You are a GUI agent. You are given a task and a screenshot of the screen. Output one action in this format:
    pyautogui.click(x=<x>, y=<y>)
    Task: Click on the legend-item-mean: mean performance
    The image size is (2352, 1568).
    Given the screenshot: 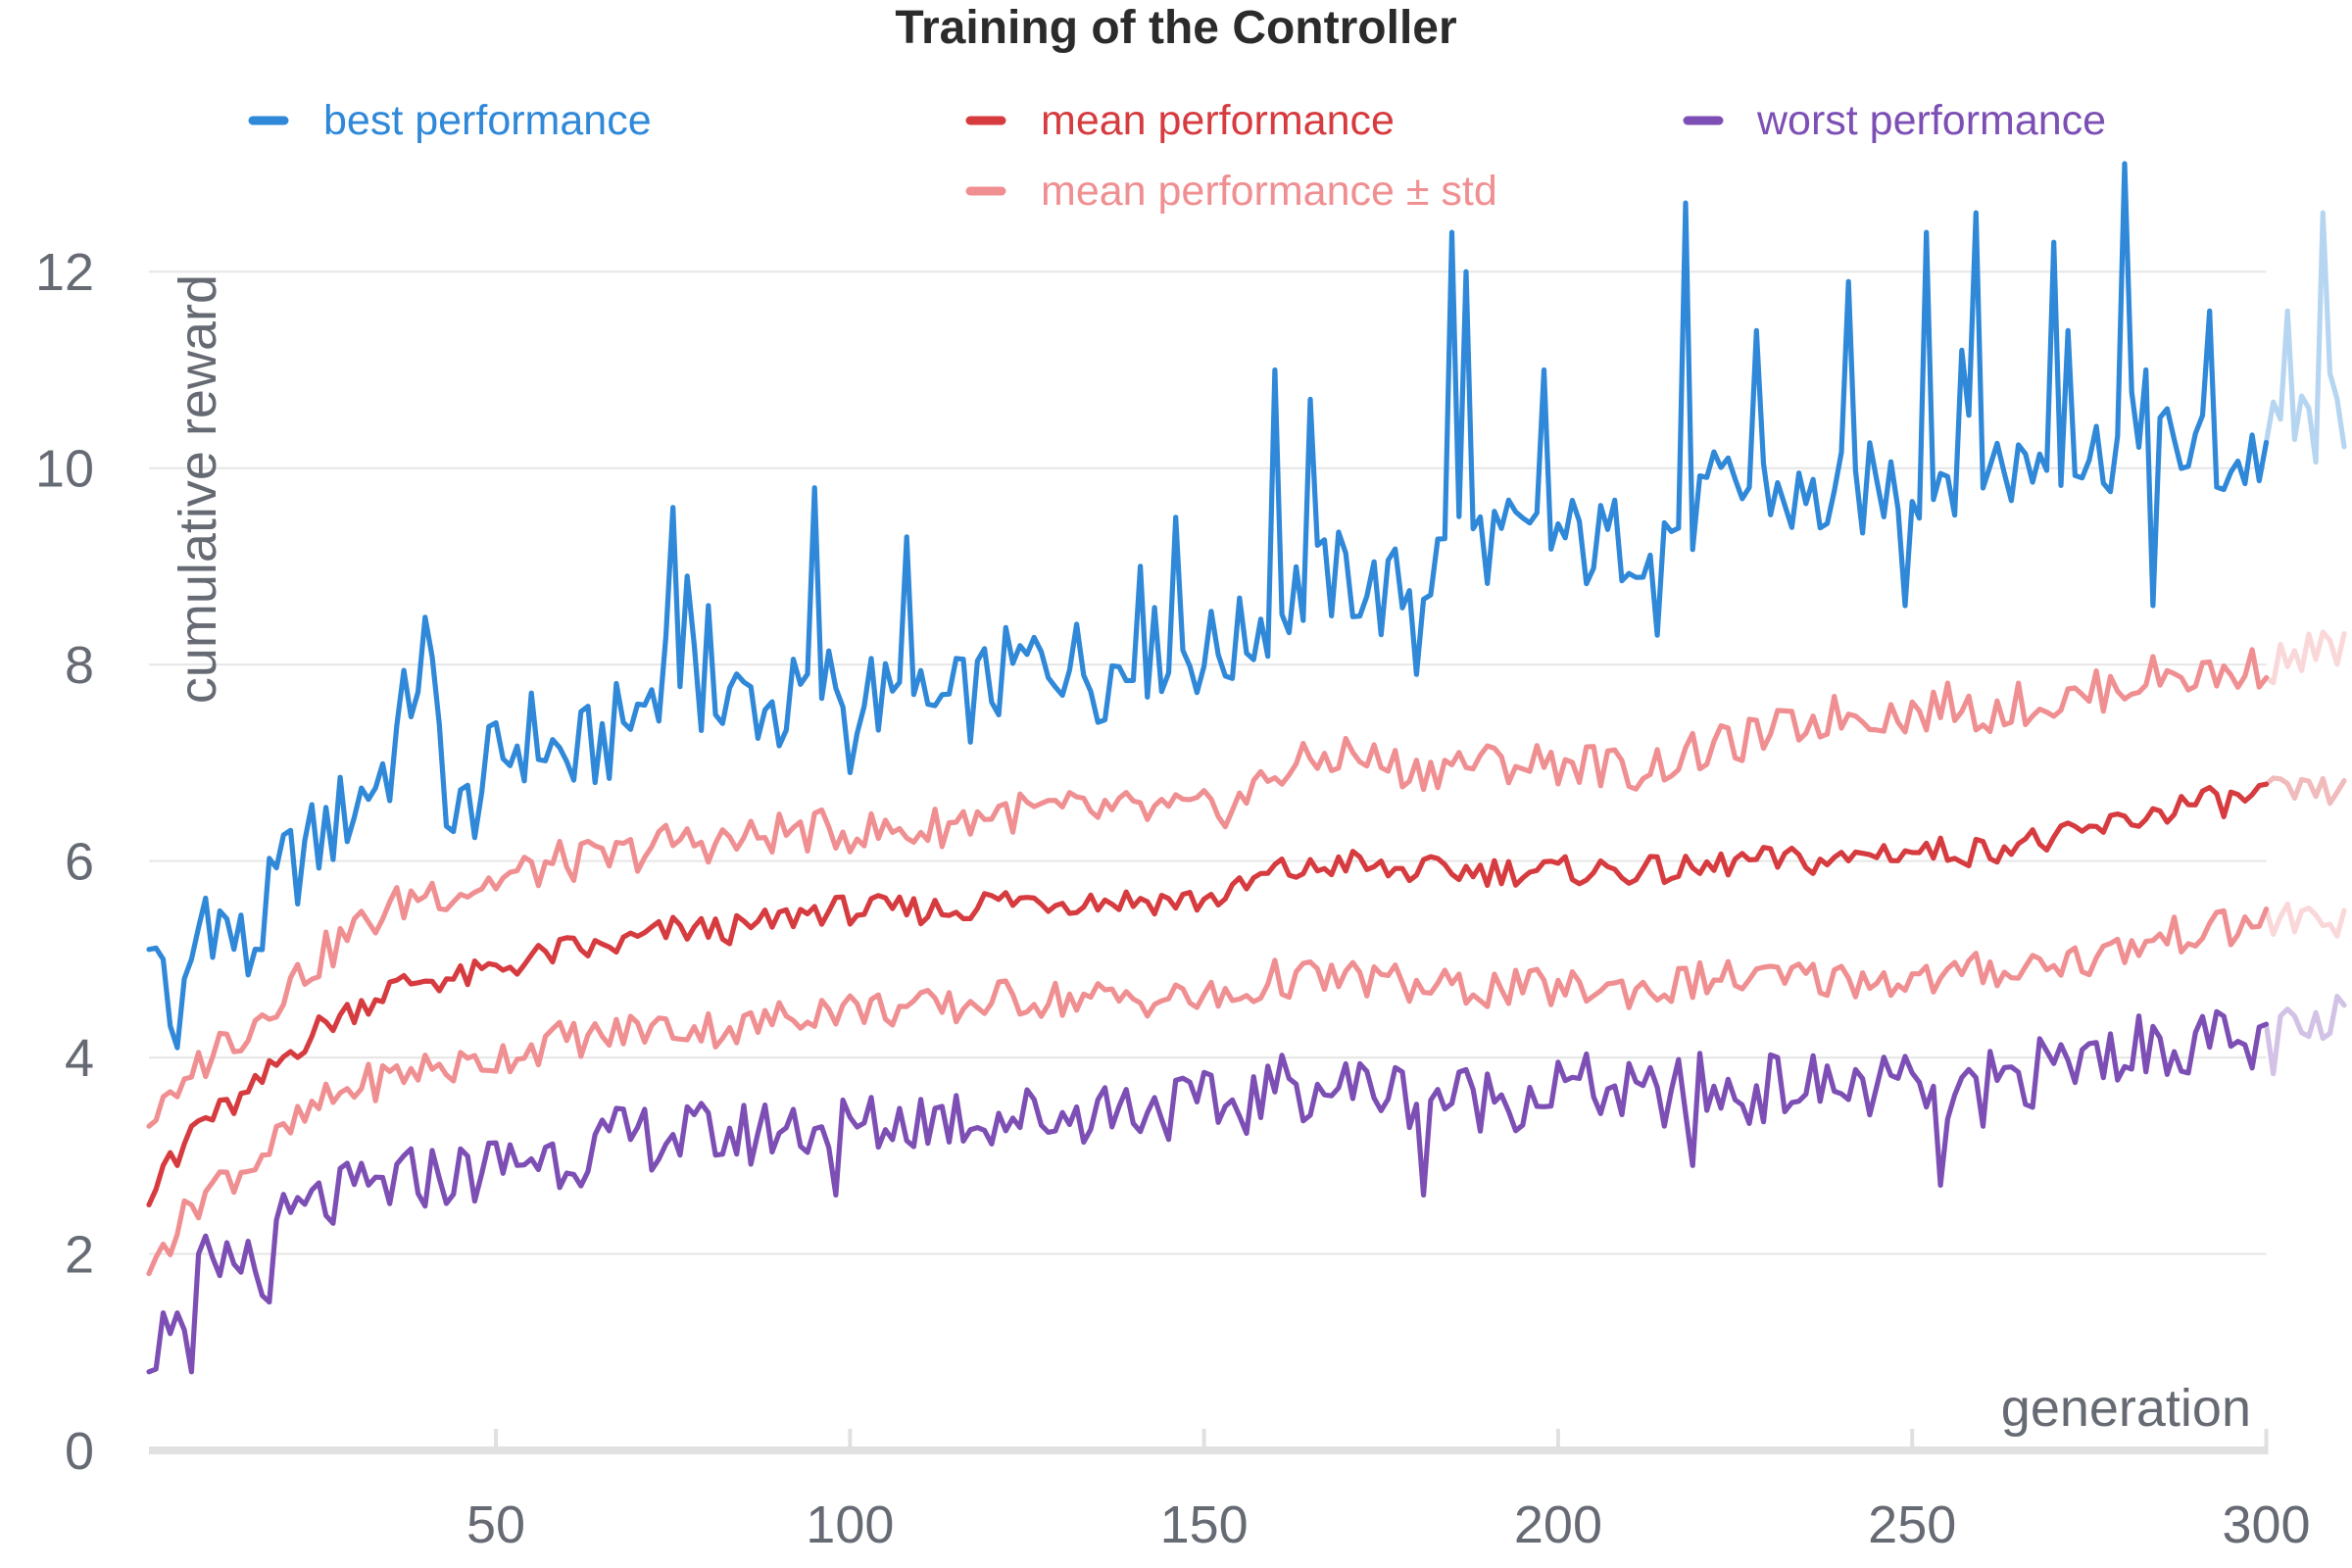 What is the action you would take?
    pyautogui.click(x=1180, y=120)
    